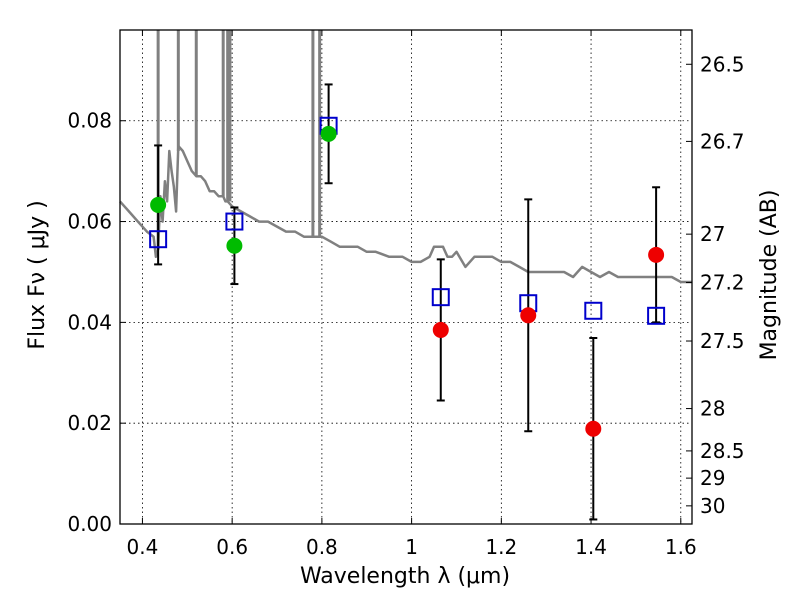  Describe the element at coordinates (501, 547) in the screenshot. I see `x-tick-label: 1.2` at that location.